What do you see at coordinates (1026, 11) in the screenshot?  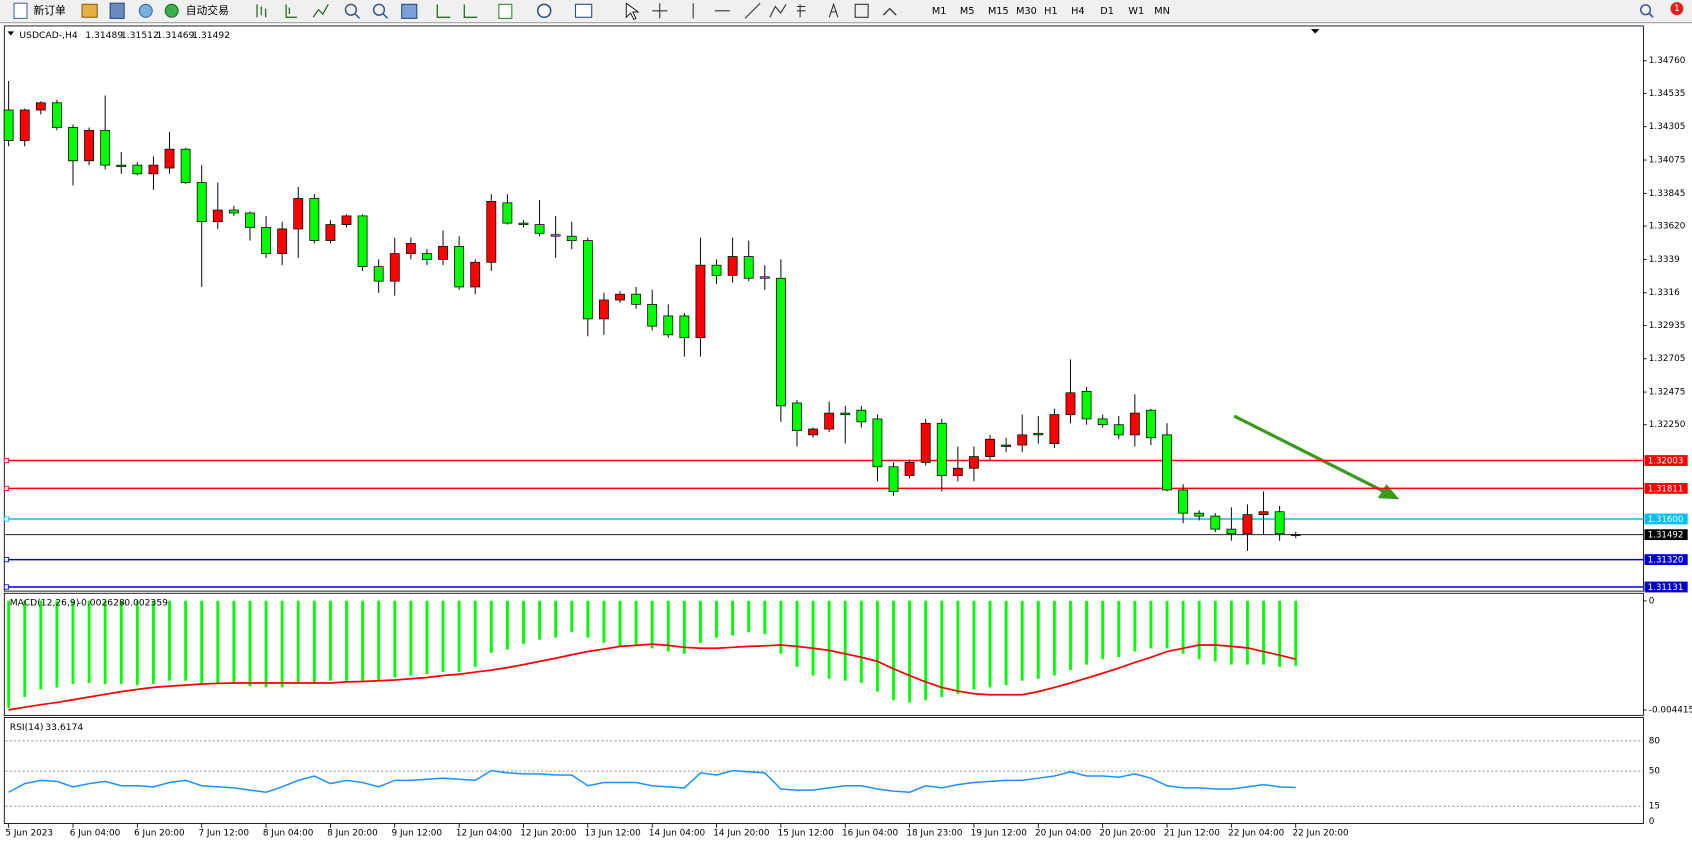 I see `timeframe-button: M30` at bounding box center [1026, 11].